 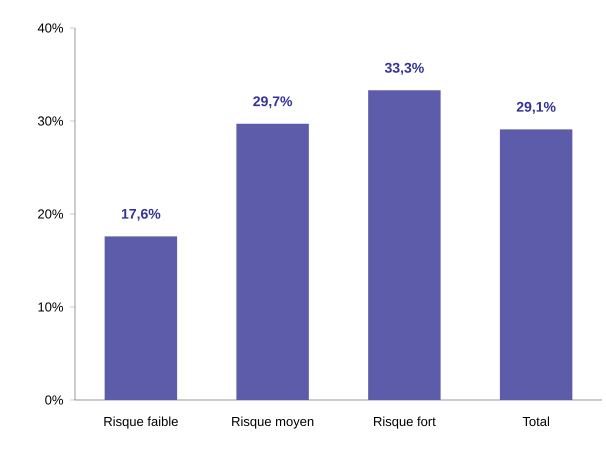 I want to click on x-tick-label: Risque moyen, so click(x=273, y=422).